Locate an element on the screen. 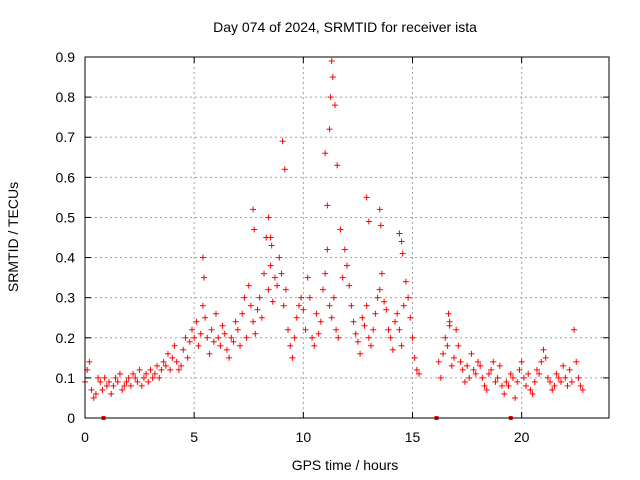  x-axis-tick-labels: 0 5 10 15 20 is located at coordinates (305, 437).